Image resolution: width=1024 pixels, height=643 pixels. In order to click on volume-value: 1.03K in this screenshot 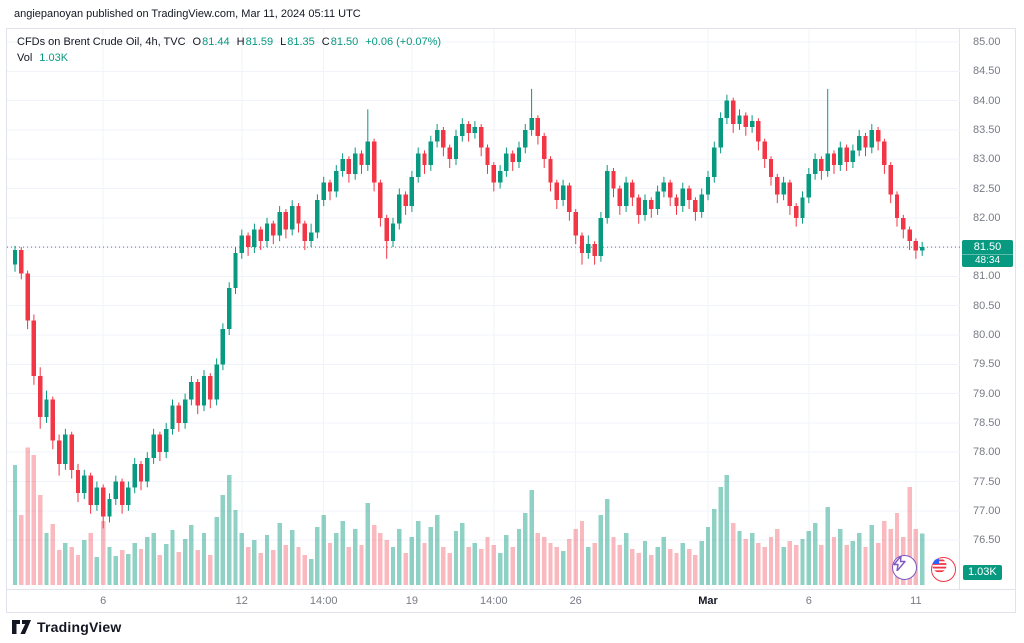, I will do `click(54, 58)`.